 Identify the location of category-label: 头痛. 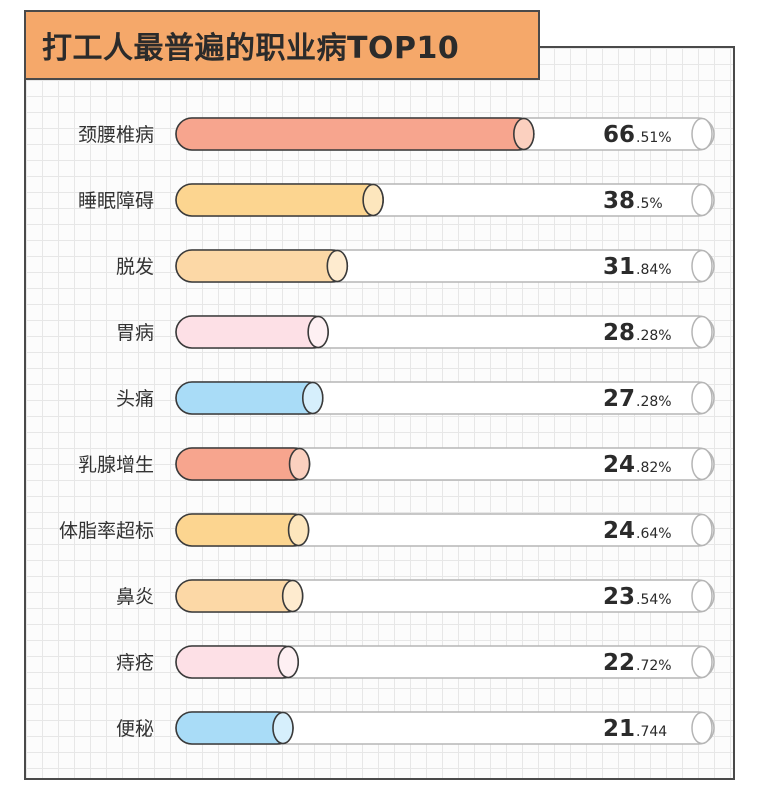
(135, 399).